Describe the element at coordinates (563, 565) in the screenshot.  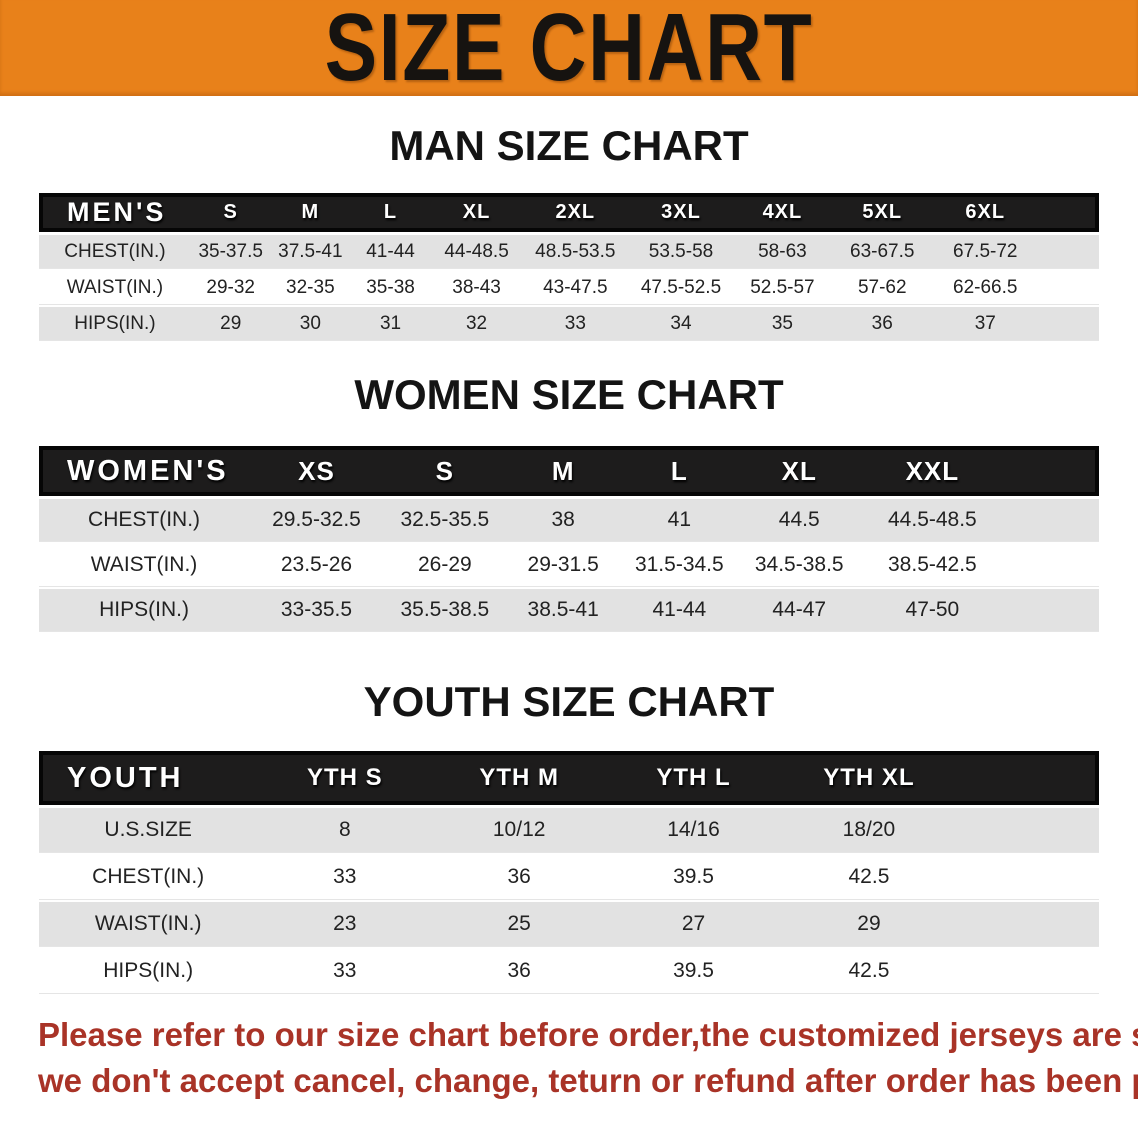
I see `table-cell: 29-31.5` at that location.